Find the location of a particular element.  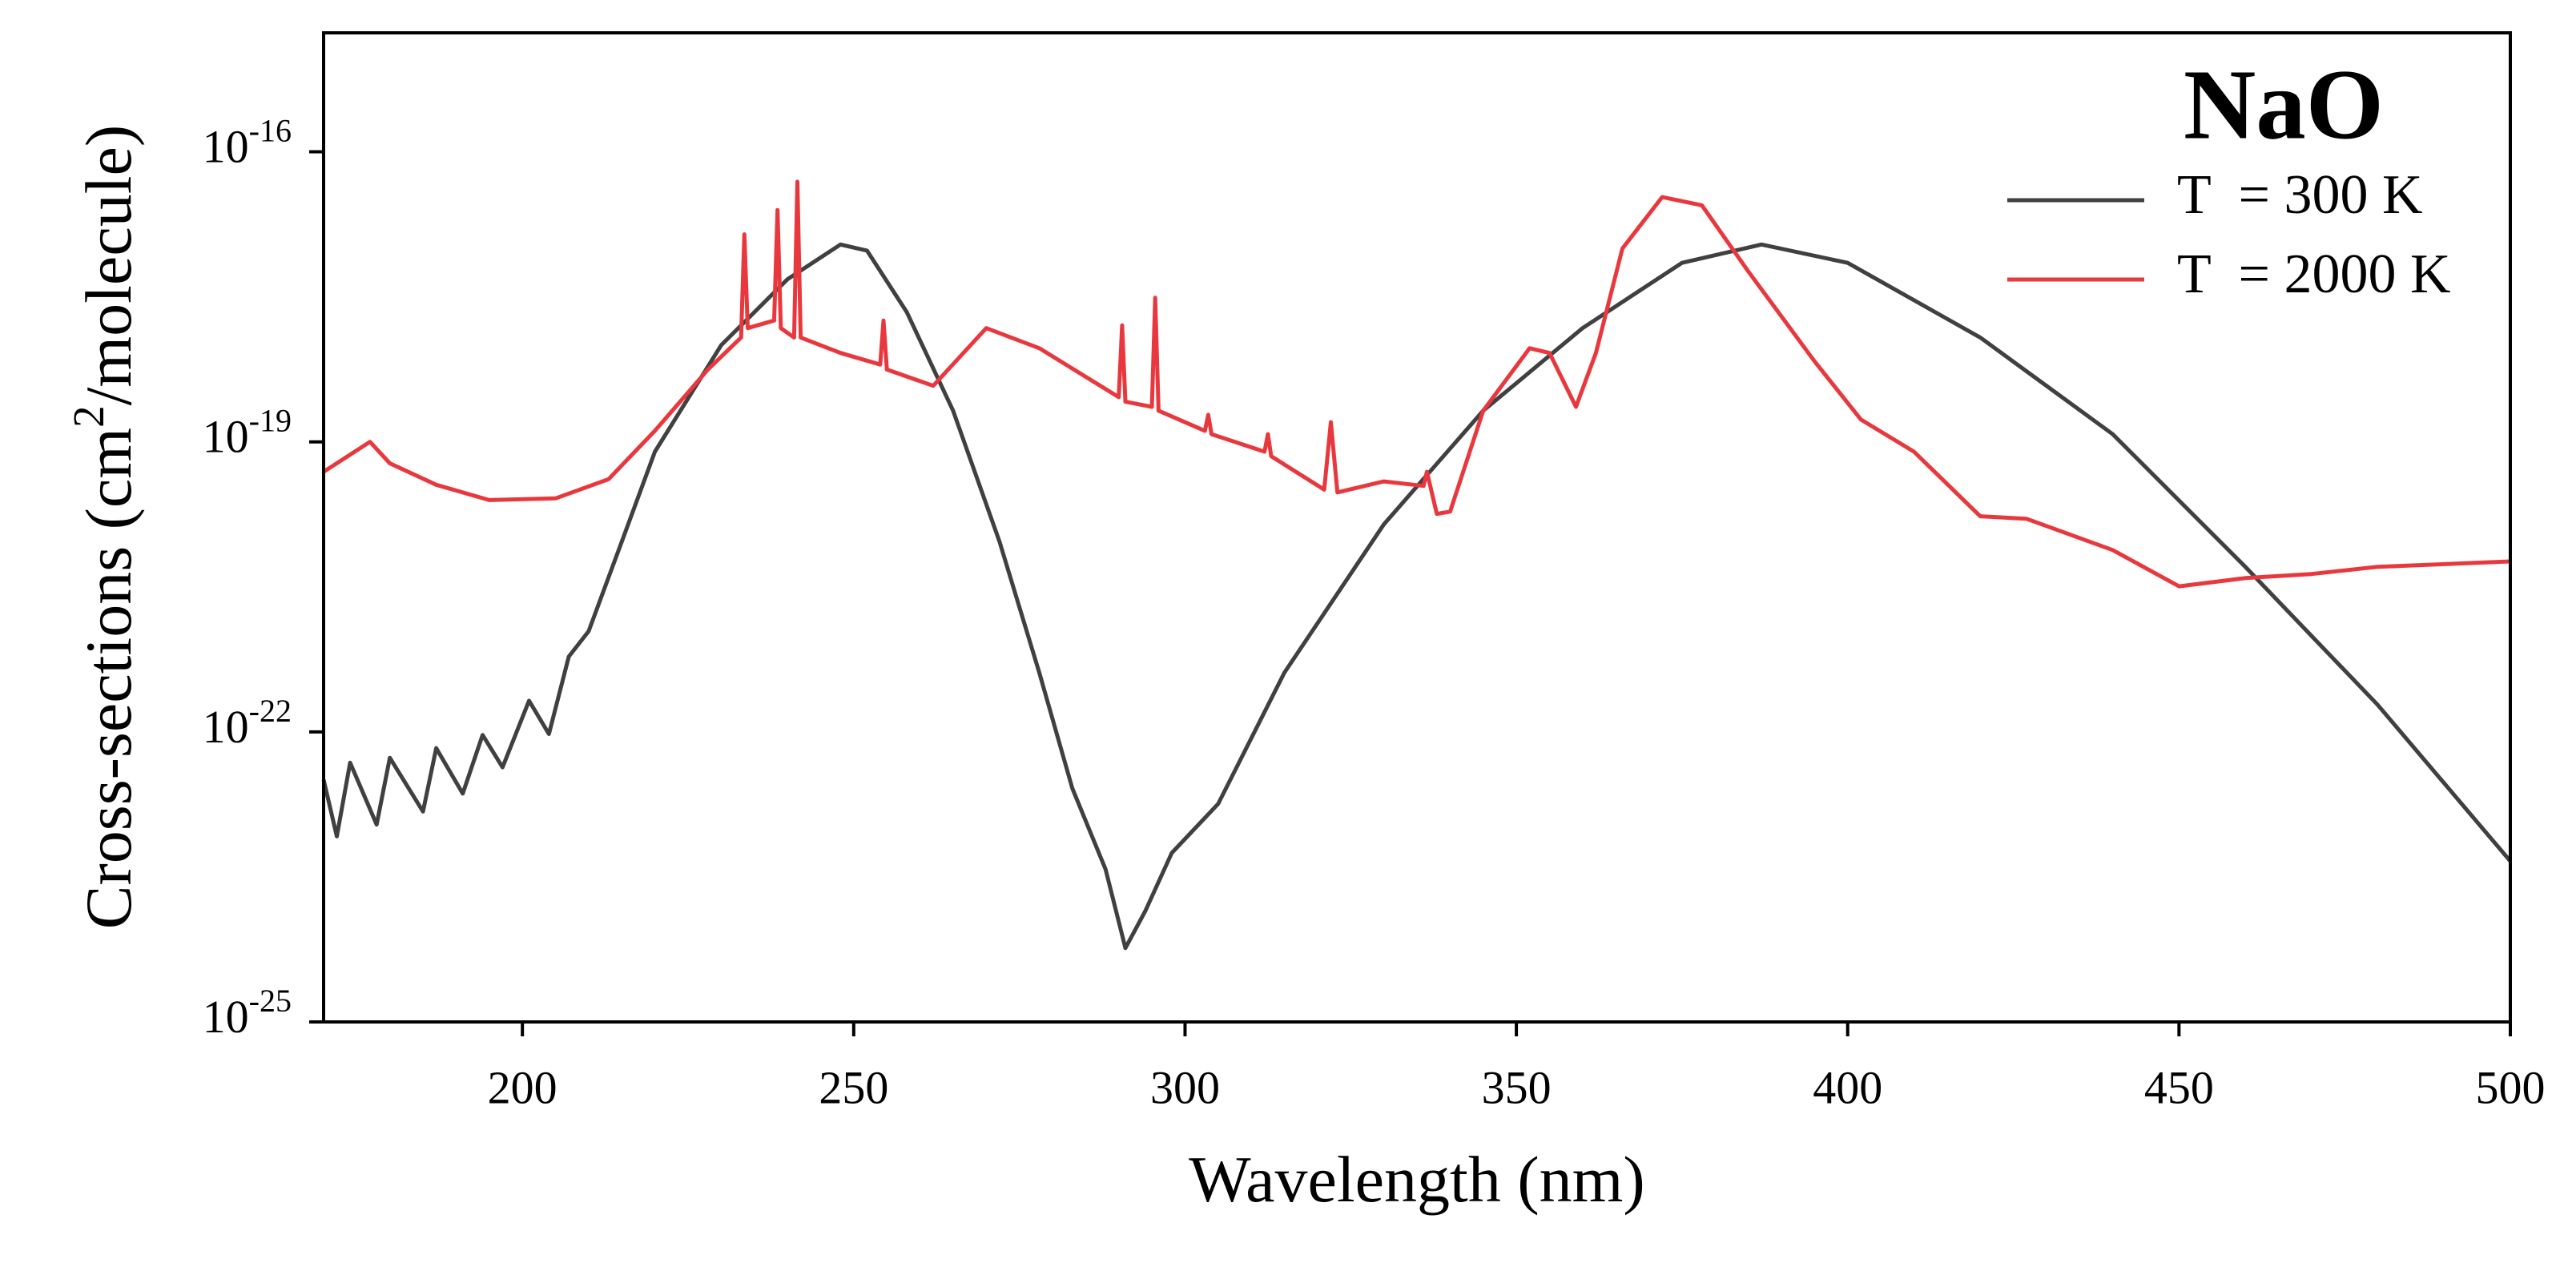

x-tick-label: 300 is located at coordinates (1185, 1087).